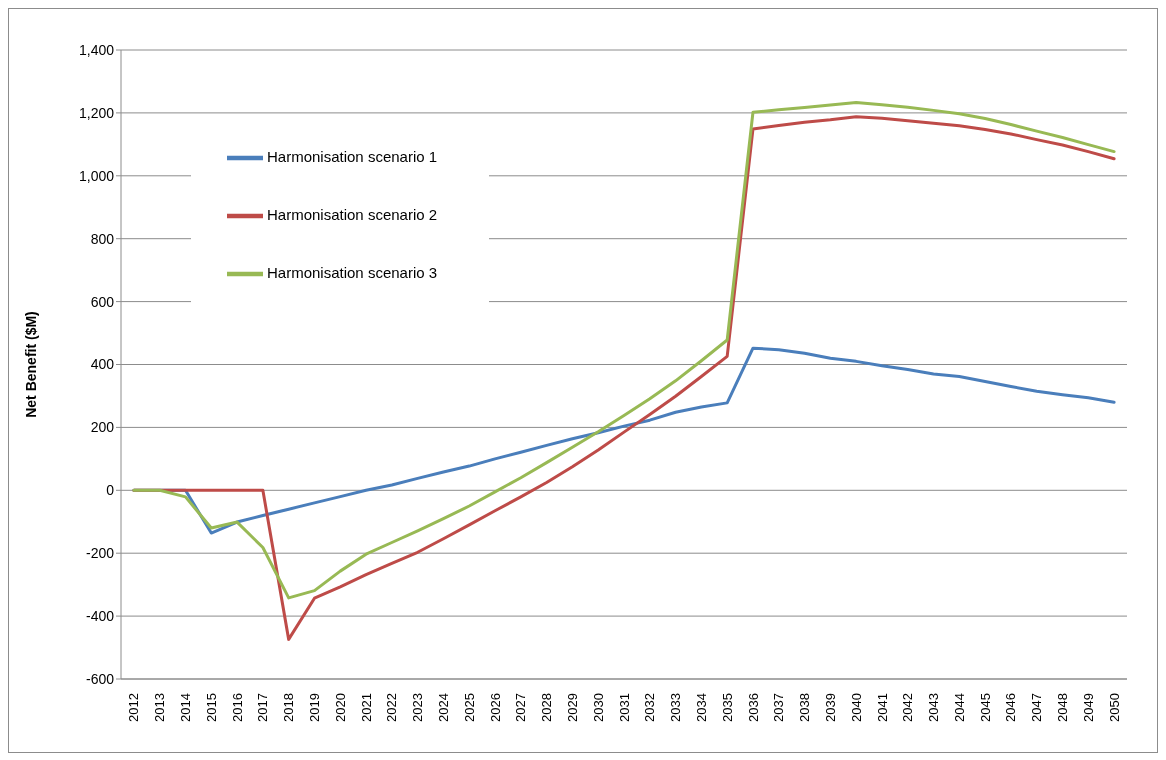 Image resolution: width=1166 pixels, height=760 pixels. What do you see at coordinates (1063, 707) in the screenshot?
I see `x-tick-label: 2048` at bounding box center [1063, 707].